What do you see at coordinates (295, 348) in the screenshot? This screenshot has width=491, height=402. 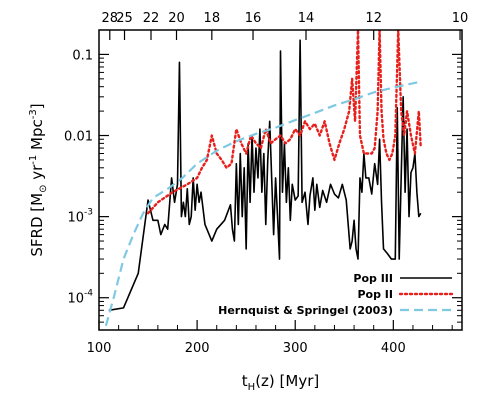 I see `x-tick-label: 300` at bounding box center [295, 348].